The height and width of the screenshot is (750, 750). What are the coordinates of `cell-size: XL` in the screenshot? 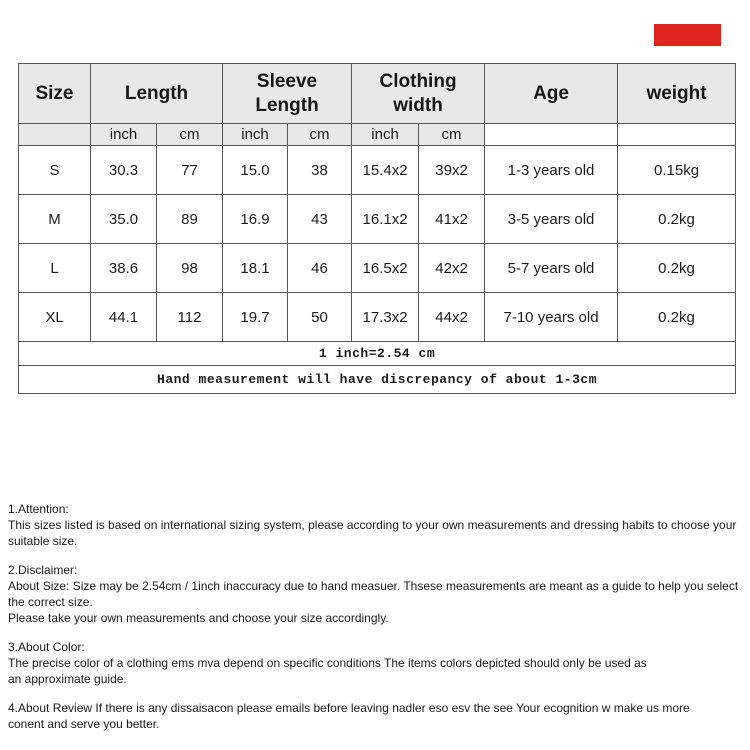 It's located at (54, 317).